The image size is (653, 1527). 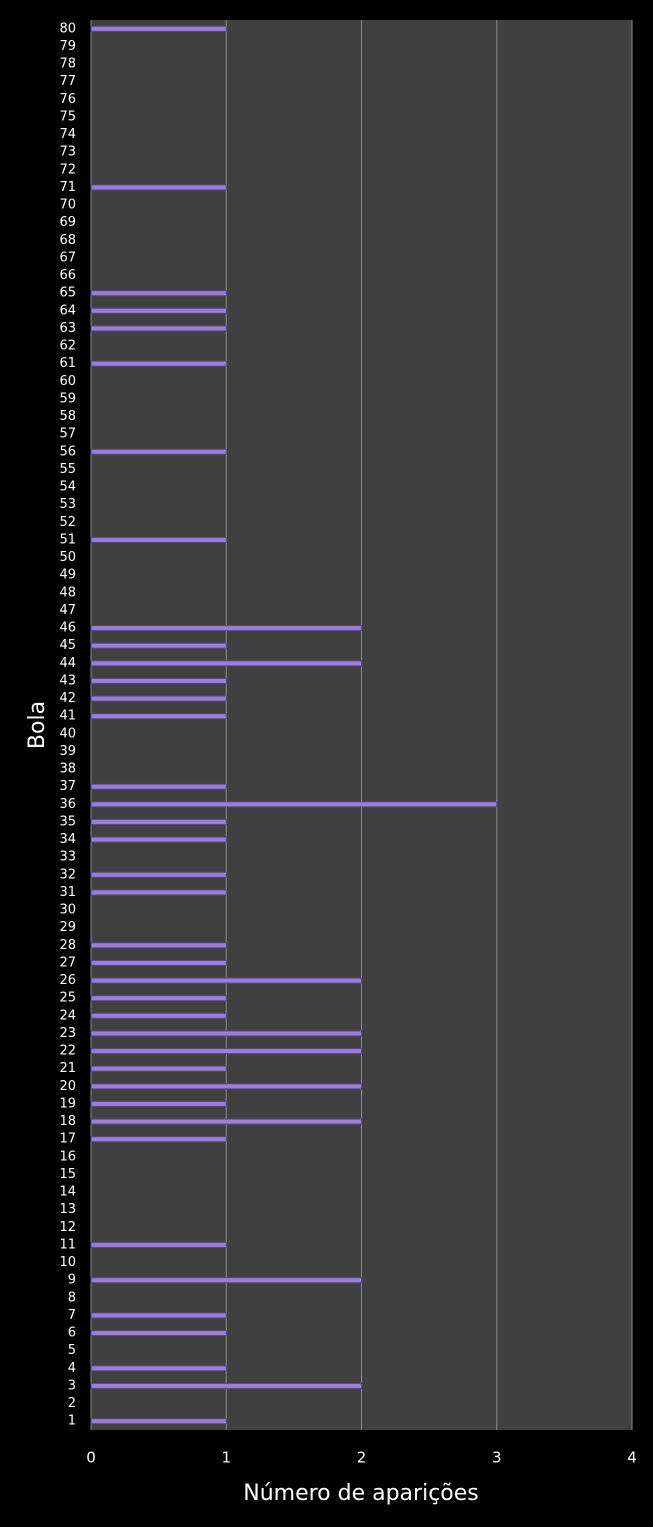 What do you see at coordinates (67, 663) in the screenshot?
I see `y-tick-label: 44` at bounding box center [67, 663].